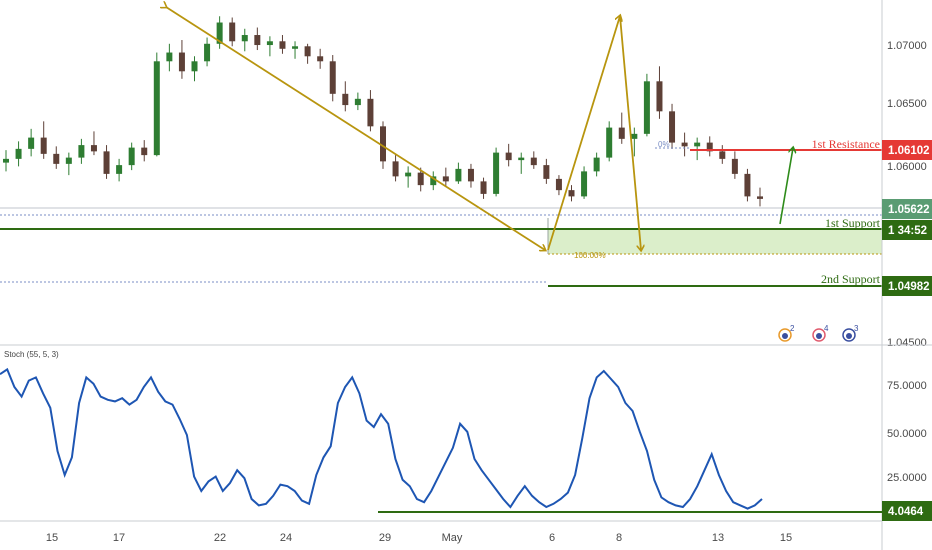 This screenshot has height=550, width=932. What do you see at coordinates (715, 242) in the screenshot?
I see `support-zone` at bounding box center [715, 242].